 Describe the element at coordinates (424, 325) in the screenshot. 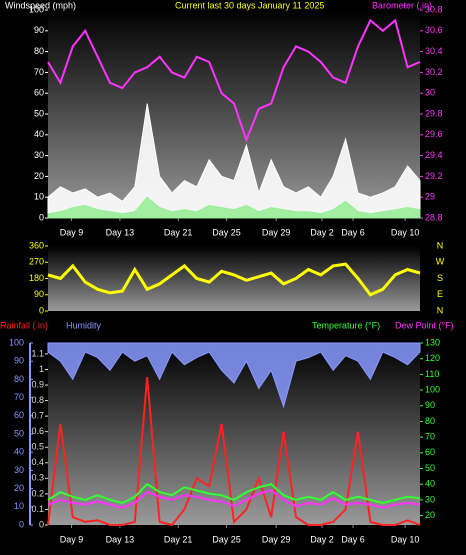

I see `series-name: Dew Point (°F)` at that location.